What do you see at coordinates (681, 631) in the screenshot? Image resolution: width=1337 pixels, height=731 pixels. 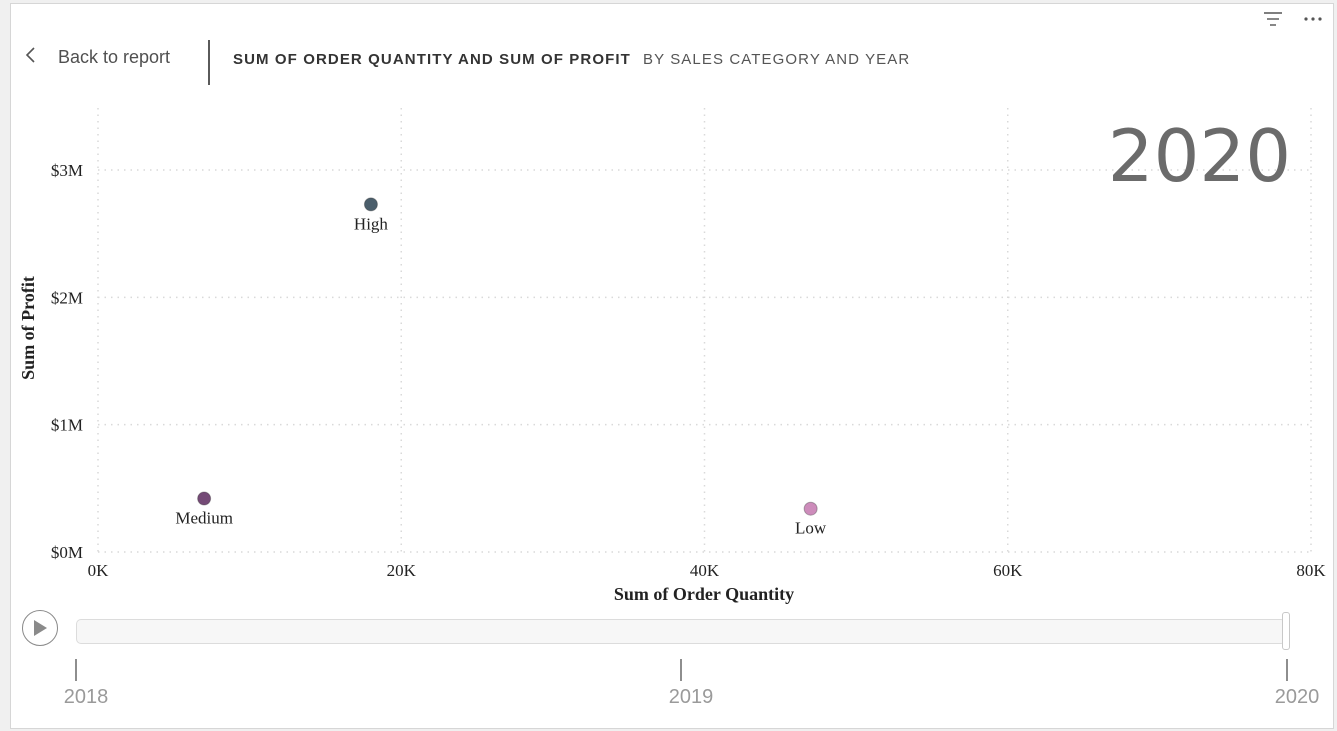 I see `play-axis-track` at bounding box center [681, 631].